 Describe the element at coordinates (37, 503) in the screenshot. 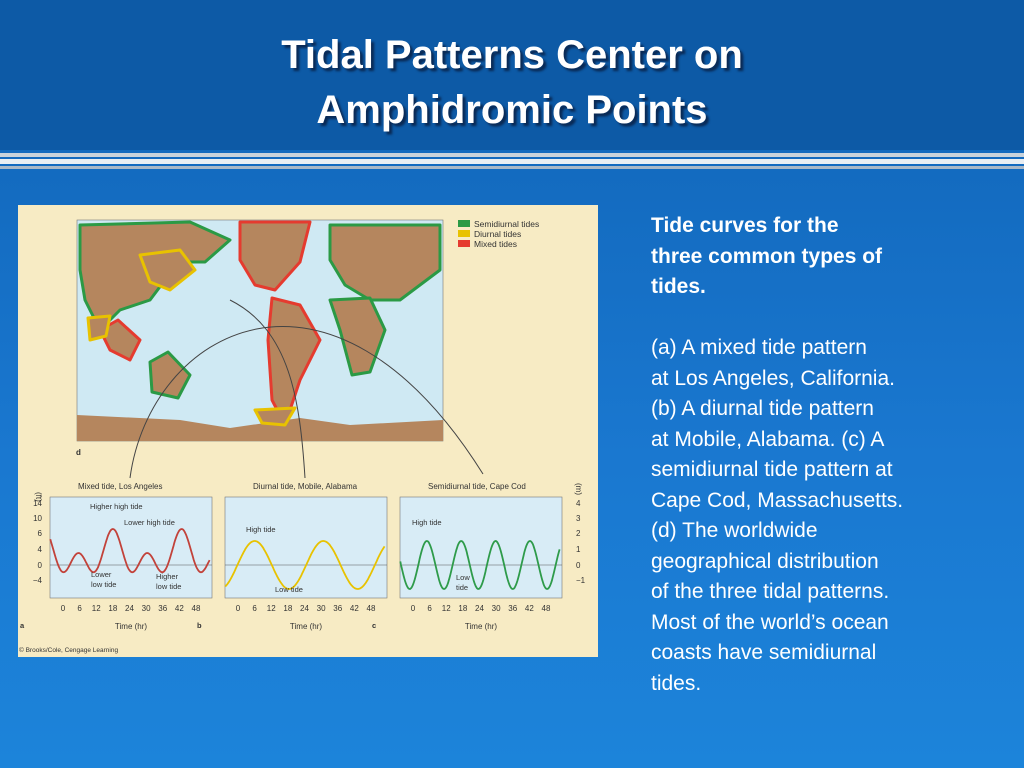

I see `figure-text: 14` at that location.